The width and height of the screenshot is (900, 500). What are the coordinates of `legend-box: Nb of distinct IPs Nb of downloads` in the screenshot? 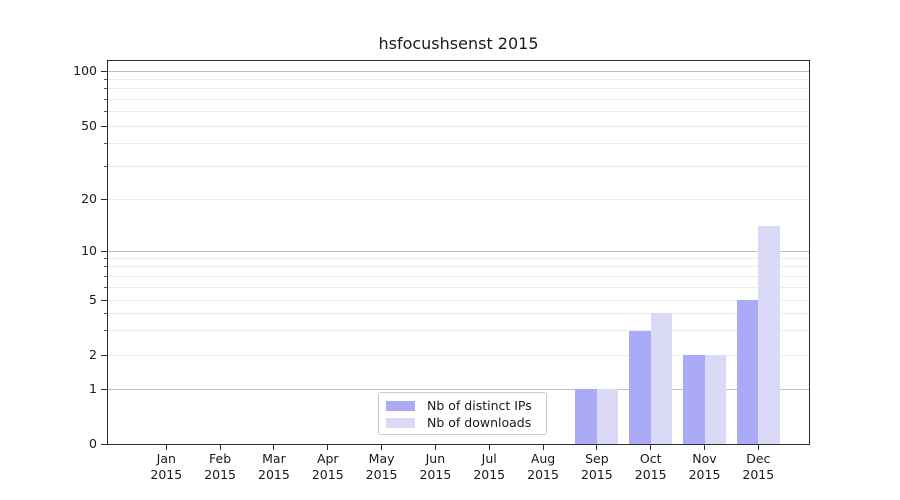 It's located at (462, 413).